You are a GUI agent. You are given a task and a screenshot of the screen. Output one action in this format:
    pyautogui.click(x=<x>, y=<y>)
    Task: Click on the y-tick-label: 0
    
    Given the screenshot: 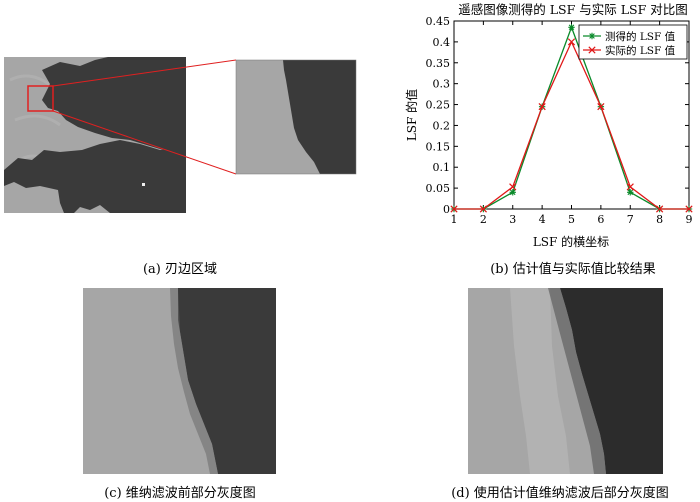 What is the action you would take?
    pyautogui.click(x=446, y=209)
    